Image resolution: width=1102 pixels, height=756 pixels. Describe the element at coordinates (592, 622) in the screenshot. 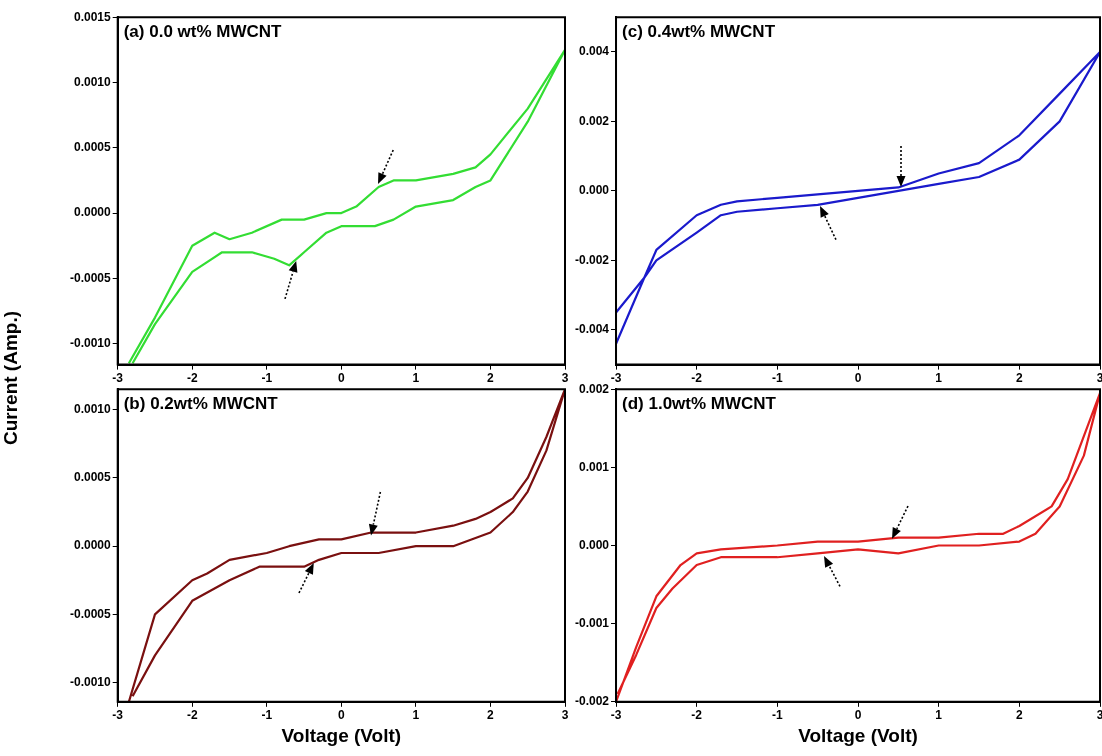

I see `y-tick-label: -0.001` at that location.